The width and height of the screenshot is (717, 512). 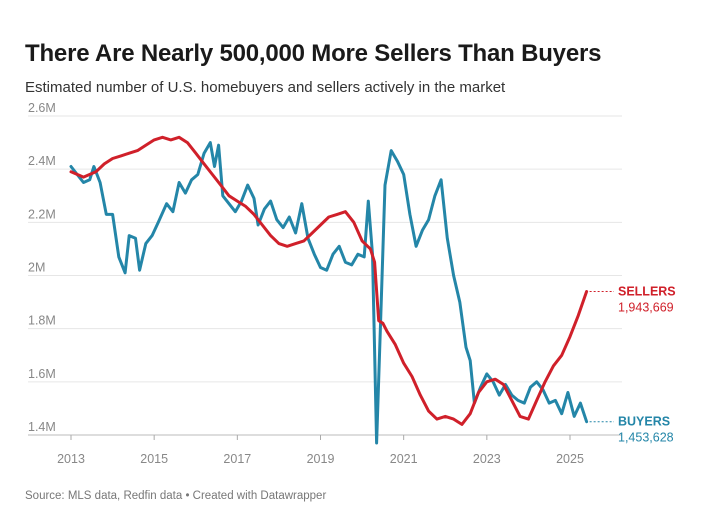 I want to click on y-tick-label: 2.2M, so click(x=42, y=214).